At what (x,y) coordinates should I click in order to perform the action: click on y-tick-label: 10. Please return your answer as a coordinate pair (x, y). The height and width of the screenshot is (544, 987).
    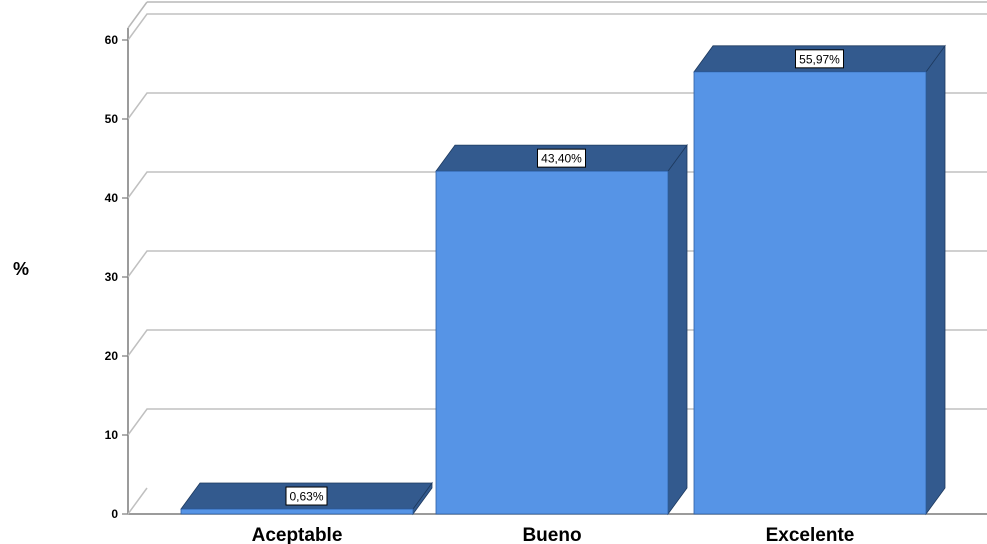
    Looking at the image, I should click on (112, 435).